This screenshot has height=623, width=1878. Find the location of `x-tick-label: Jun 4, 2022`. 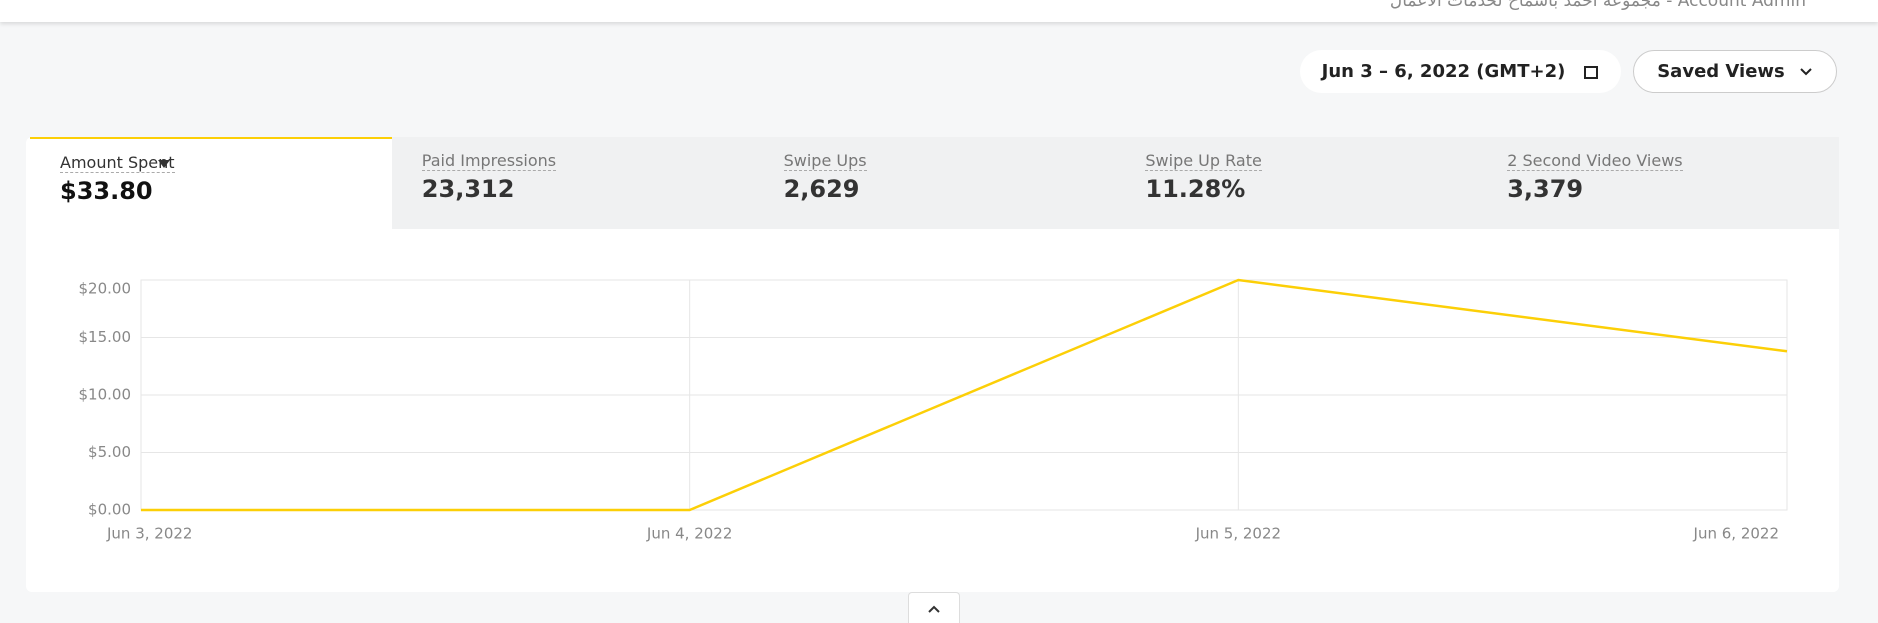

x-tick-label: Jun 4, 2022 is located at coordinates (689, 534).